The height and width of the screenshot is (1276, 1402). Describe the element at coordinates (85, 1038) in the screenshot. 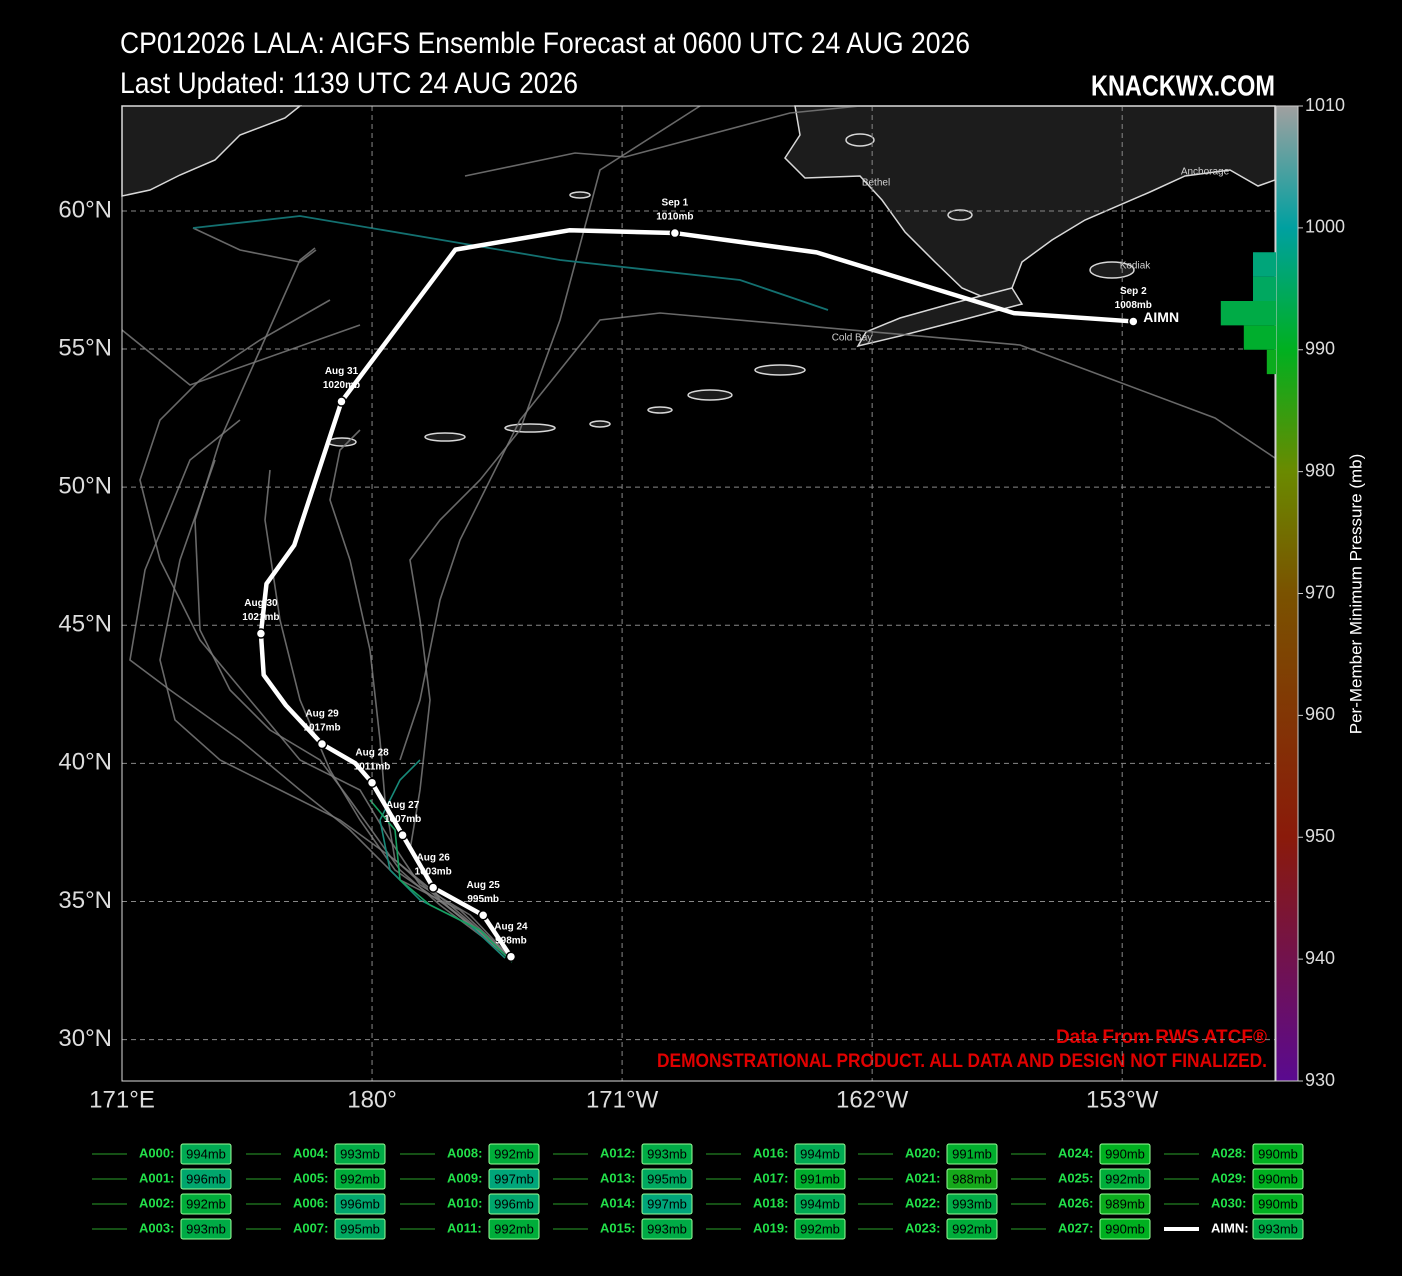

I see `y-tick-label: 30°N` at that location.